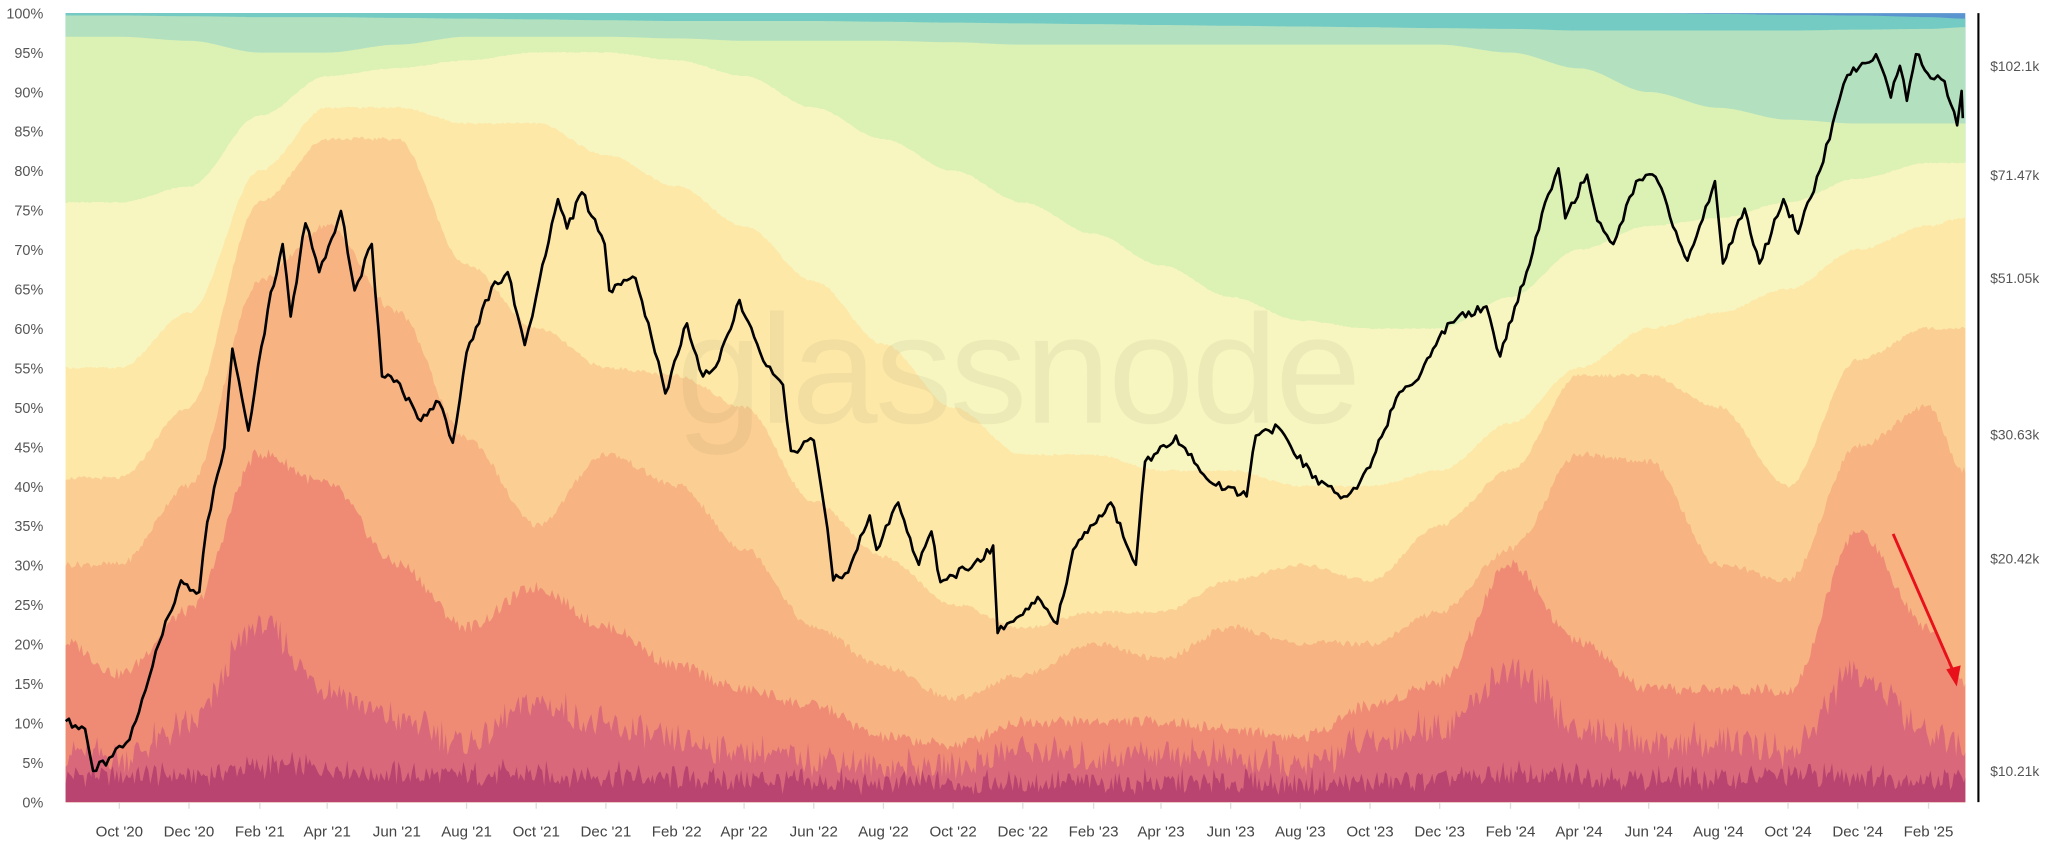 This screenshot has width=2048, height=856. I want to click on left-tick-label: 35%, so click(28, 527).